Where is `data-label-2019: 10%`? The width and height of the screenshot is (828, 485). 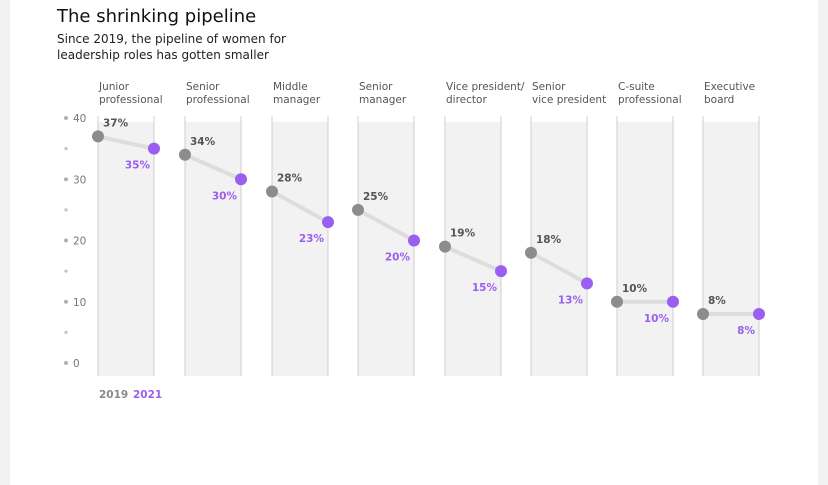 data-label-2019: 10% is located at coordinates (635, 289).